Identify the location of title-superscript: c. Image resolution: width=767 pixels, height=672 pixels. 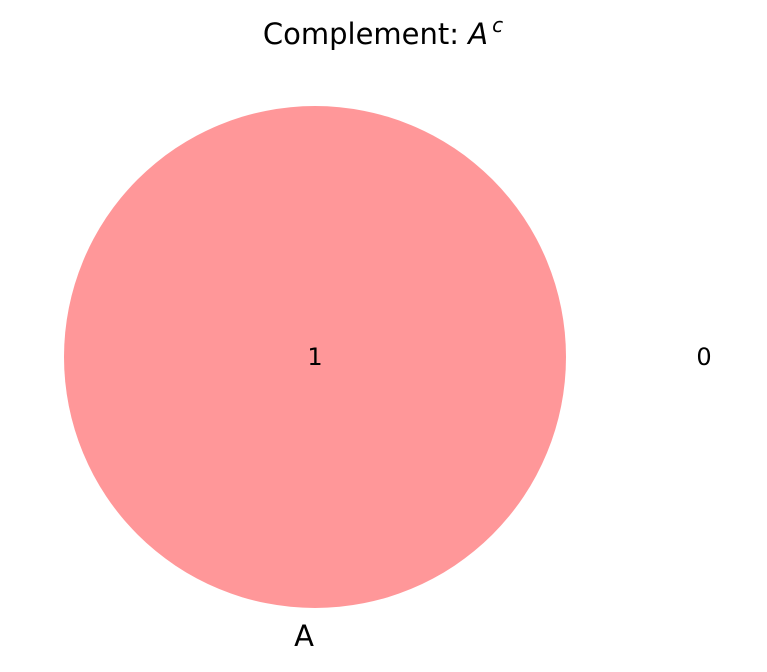
(497, 25).